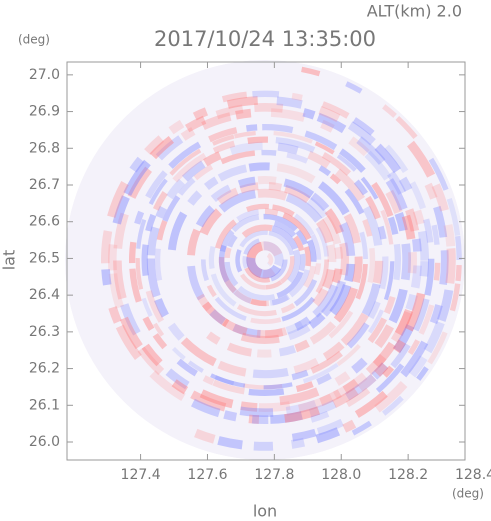 Image resolution: width=491 pixels, height=521 pixels. I want to click on y-tick-label: 26.3, so click(44, 332).